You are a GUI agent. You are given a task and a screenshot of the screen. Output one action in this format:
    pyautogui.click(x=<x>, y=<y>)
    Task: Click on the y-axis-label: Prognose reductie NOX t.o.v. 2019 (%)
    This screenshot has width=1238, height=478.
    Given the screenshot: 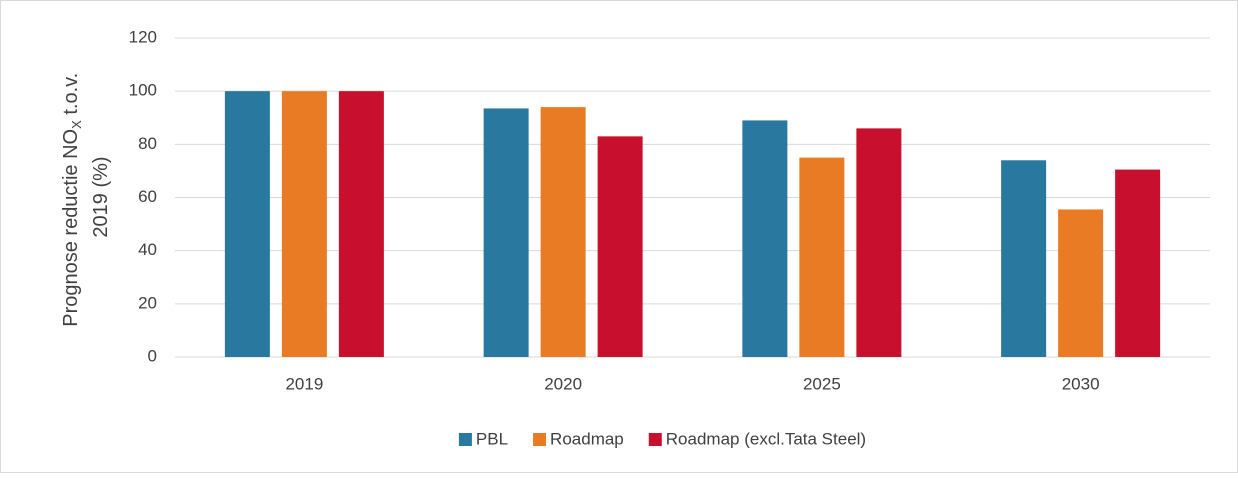 What is the action you would take?
    pyautogui.click(x=86, y=197)
    